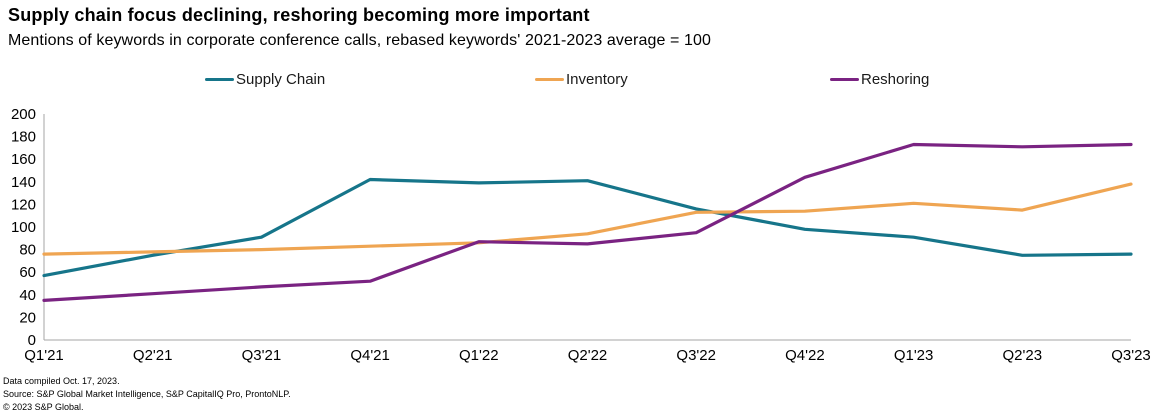  I want to click on y-axis-tick-label: 160, so click(23, 159).